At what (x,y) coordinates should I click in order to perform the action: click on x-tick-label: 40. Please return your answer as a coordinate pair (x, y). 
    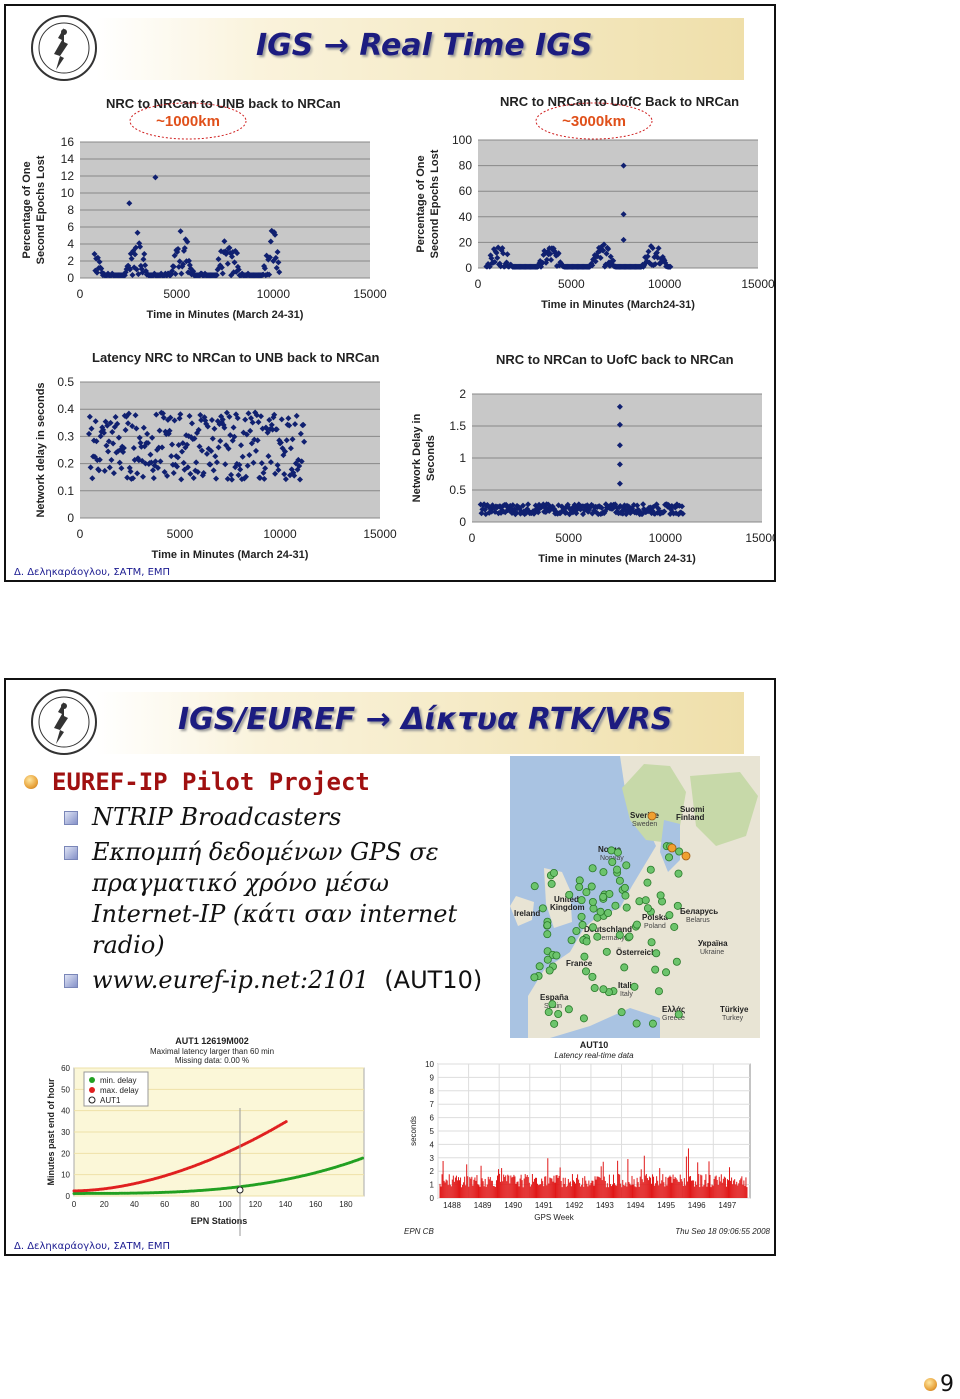
    Looking at the image, I should click on (134, 1204).